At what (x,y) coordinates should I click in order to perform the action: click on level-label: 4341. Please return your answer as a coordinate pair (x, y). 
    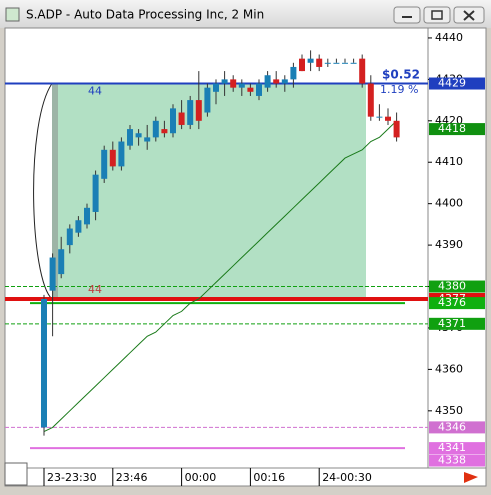
    Looking at the image, I should click on (452, 447).